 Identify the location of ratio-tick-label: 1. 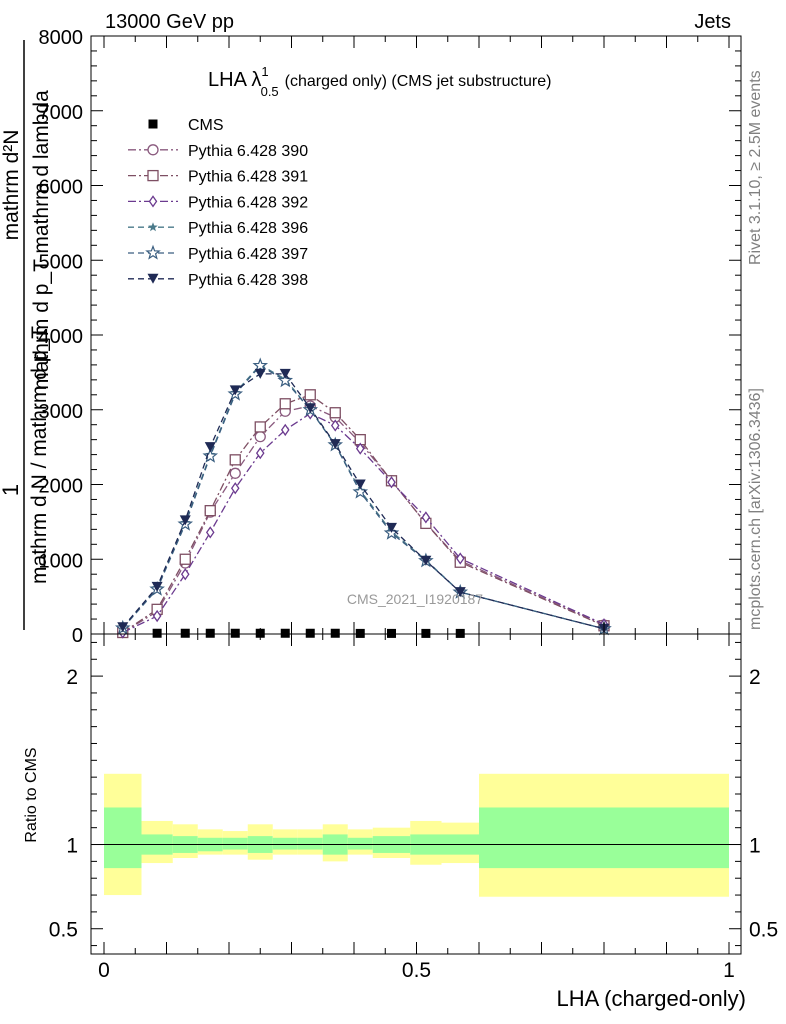
(72, 846).